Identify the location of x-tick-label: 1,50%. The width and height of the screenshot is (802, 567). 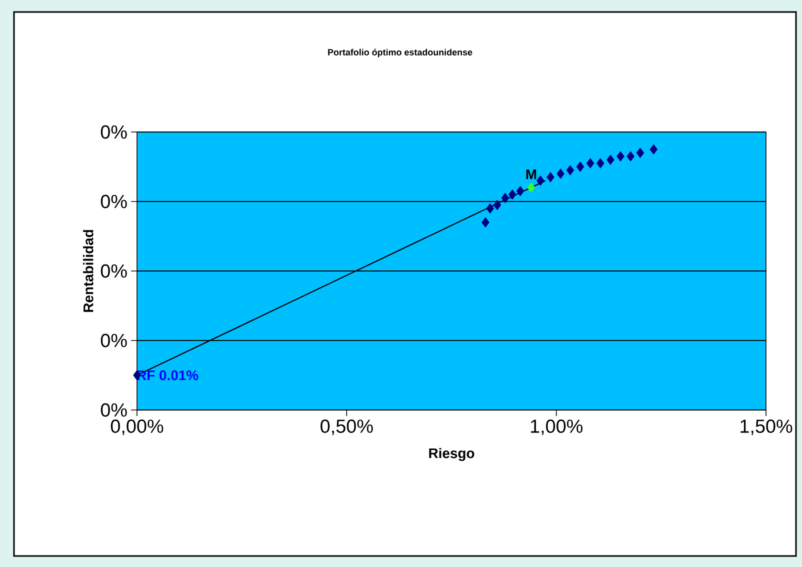
(766, 427).